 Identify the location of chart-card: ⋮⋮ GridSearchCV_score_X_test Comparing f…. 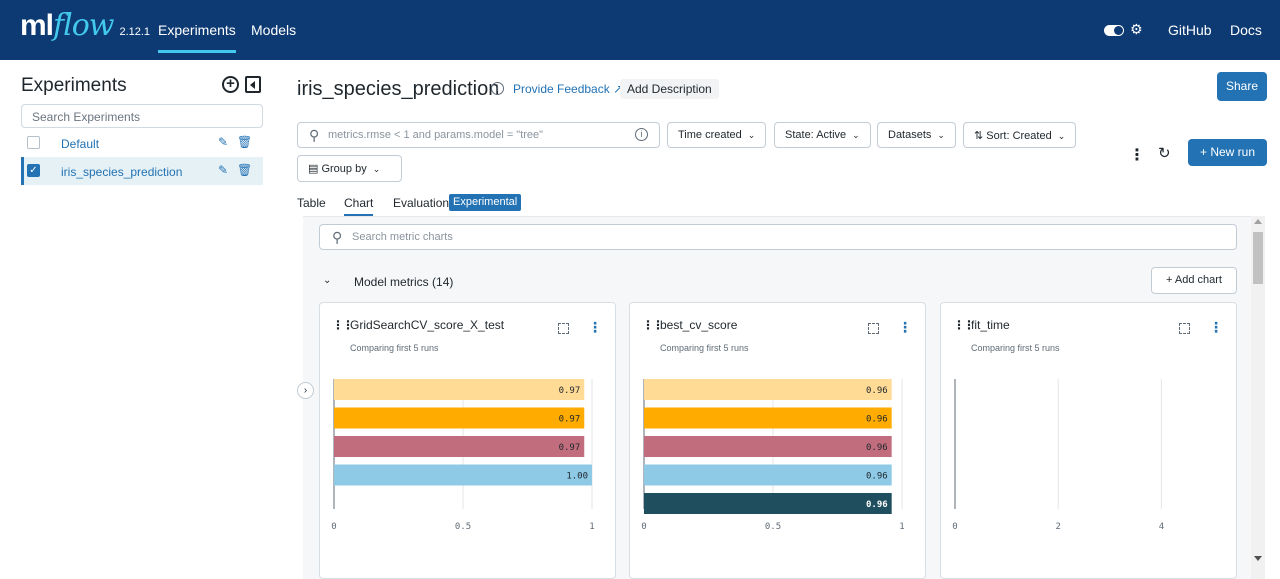
(467, 440).